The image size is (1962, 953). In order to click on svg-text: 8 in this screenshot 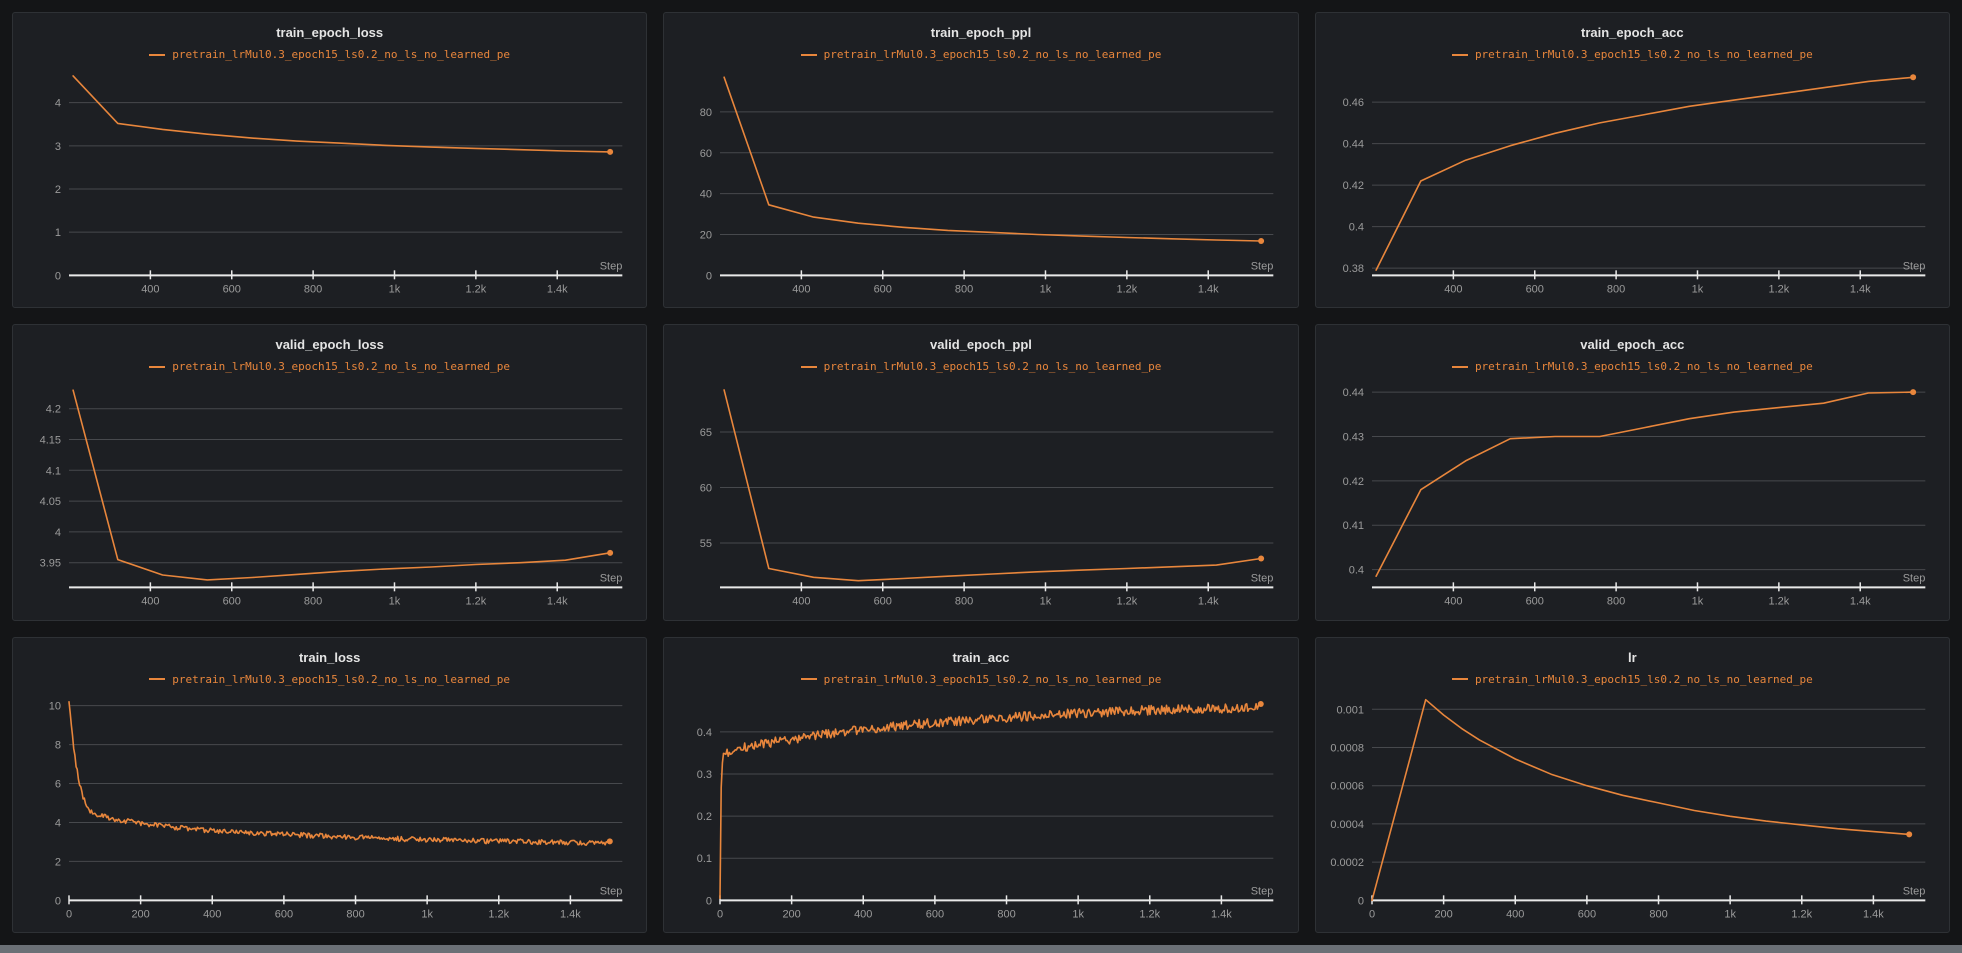, I will do `click(58, 745)`.